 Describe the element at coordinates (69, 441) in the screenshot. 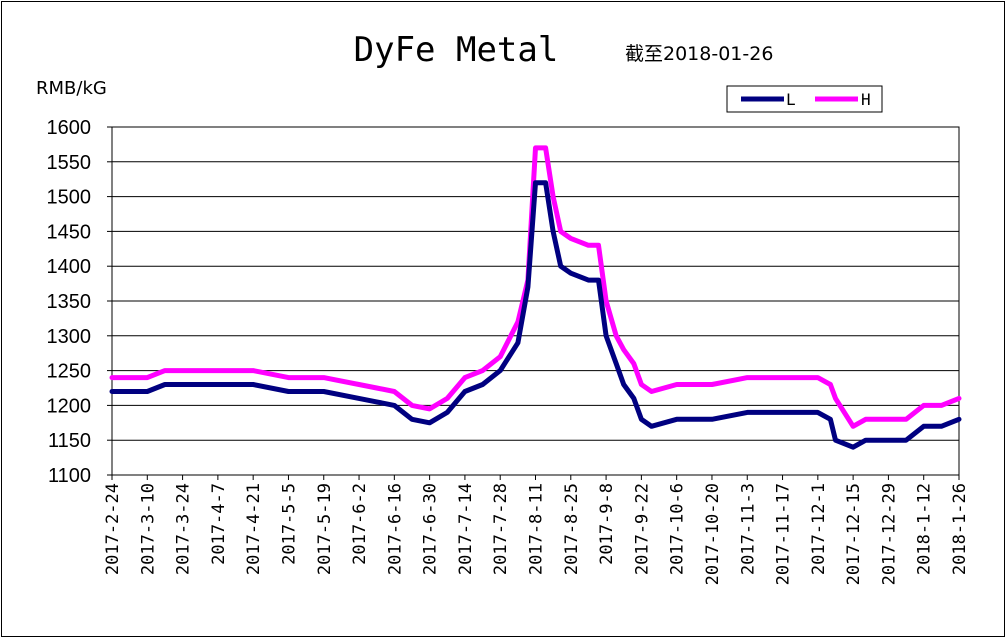

I see `y-tick-label: 1150` at that location.